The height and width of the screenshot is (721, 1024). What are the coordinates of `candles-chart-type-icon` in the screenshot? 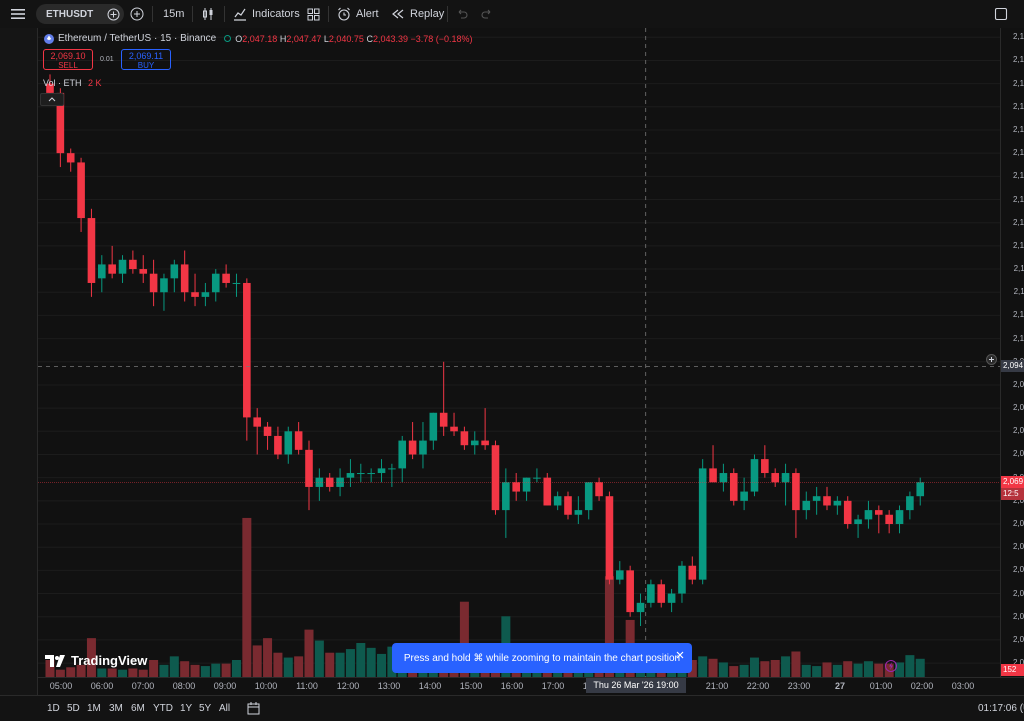 It's located at (208, 14).